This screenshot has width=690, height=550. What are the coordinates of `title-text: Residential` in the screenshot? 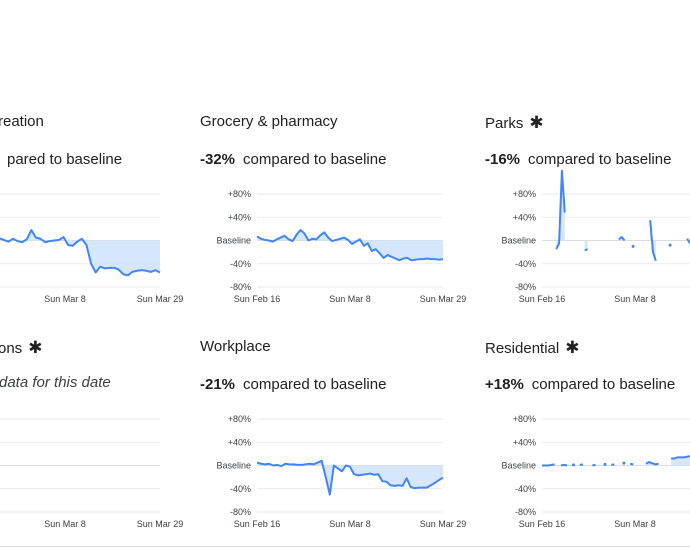 It's located at (522, 348).